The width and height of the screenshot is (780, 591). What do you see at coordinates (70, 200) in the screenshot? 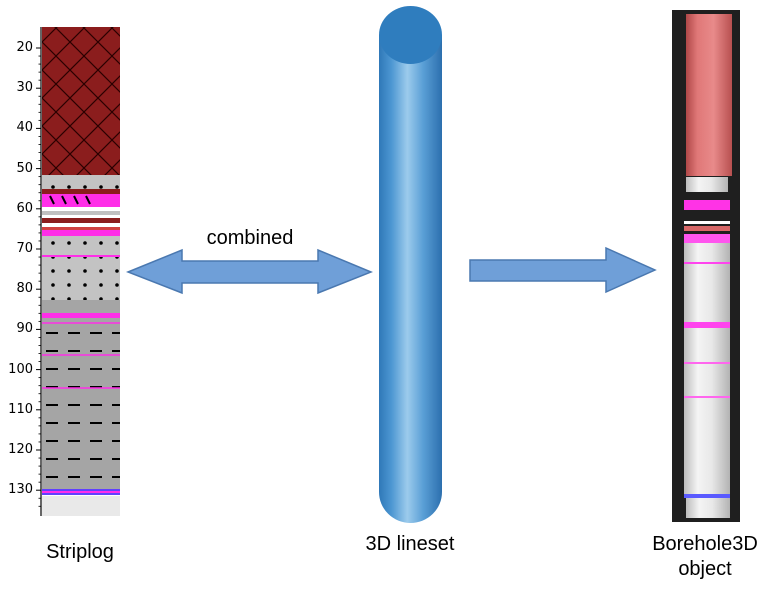
I see `magenta-layer-hatch` at bounding box center [70, 200].